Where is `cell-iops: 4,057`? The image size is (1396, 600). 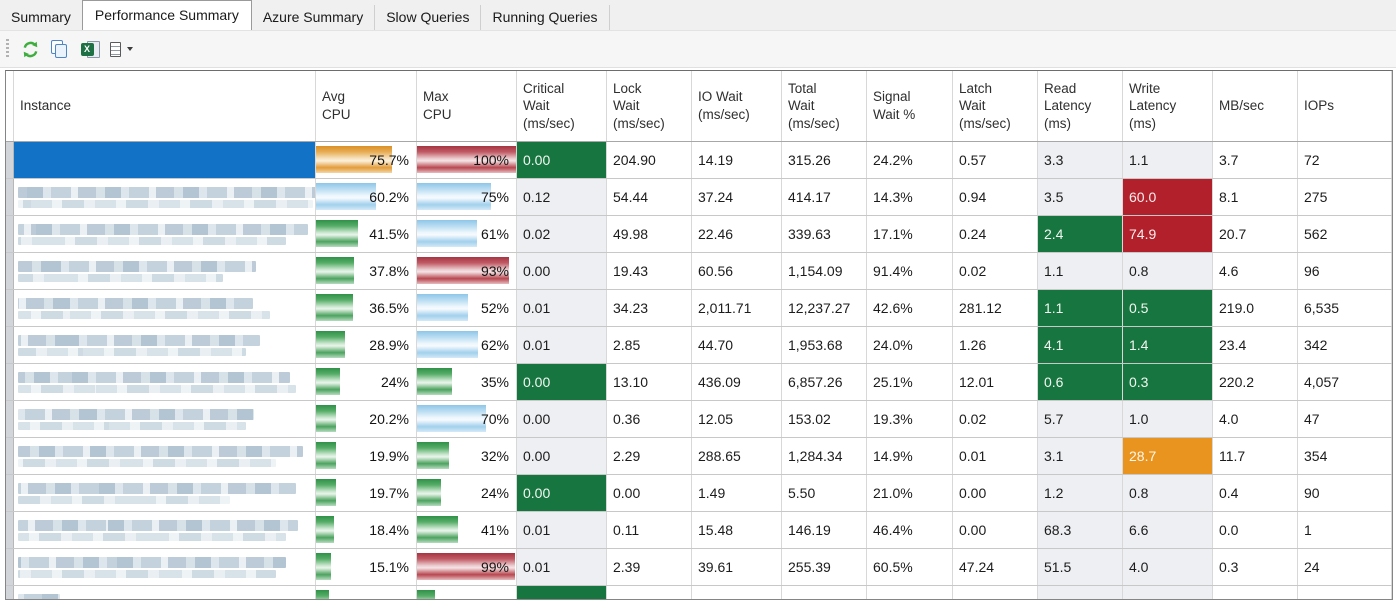 cell-iops: 4,057 is located at coordinates (1345, 382).